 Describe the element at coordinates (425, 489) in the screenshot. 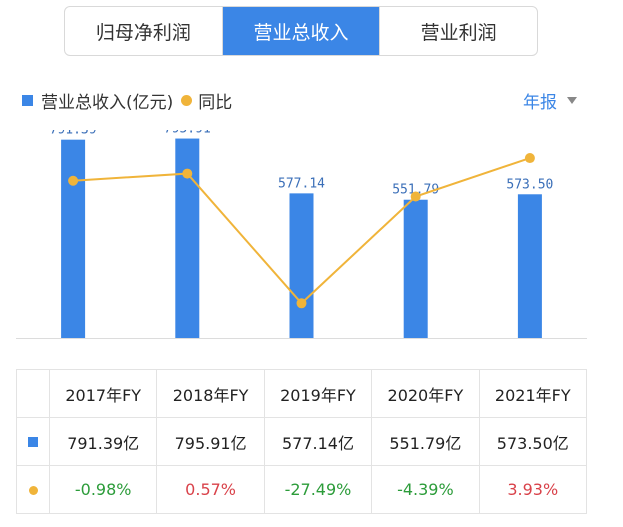

I see `table-cell: -4.39%` at that location.